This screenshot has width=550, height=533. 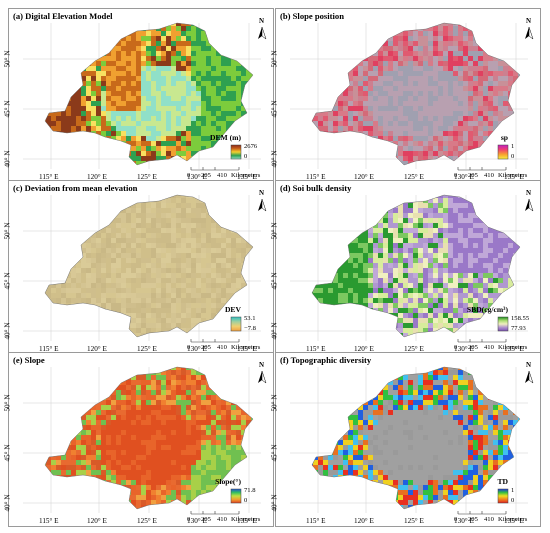 What do you see at coordinates (412, 268) in the screenshot?
I see `map-d` at bounding box center [412, 268].